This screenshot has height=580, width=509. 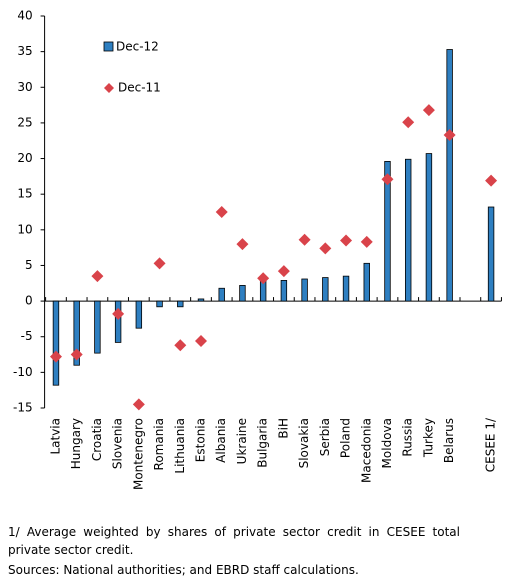 What do you see at coordinates (97, 439) in the screenshot?
I see `x-tick-label: Croatia` at bounding box center [97, 439].